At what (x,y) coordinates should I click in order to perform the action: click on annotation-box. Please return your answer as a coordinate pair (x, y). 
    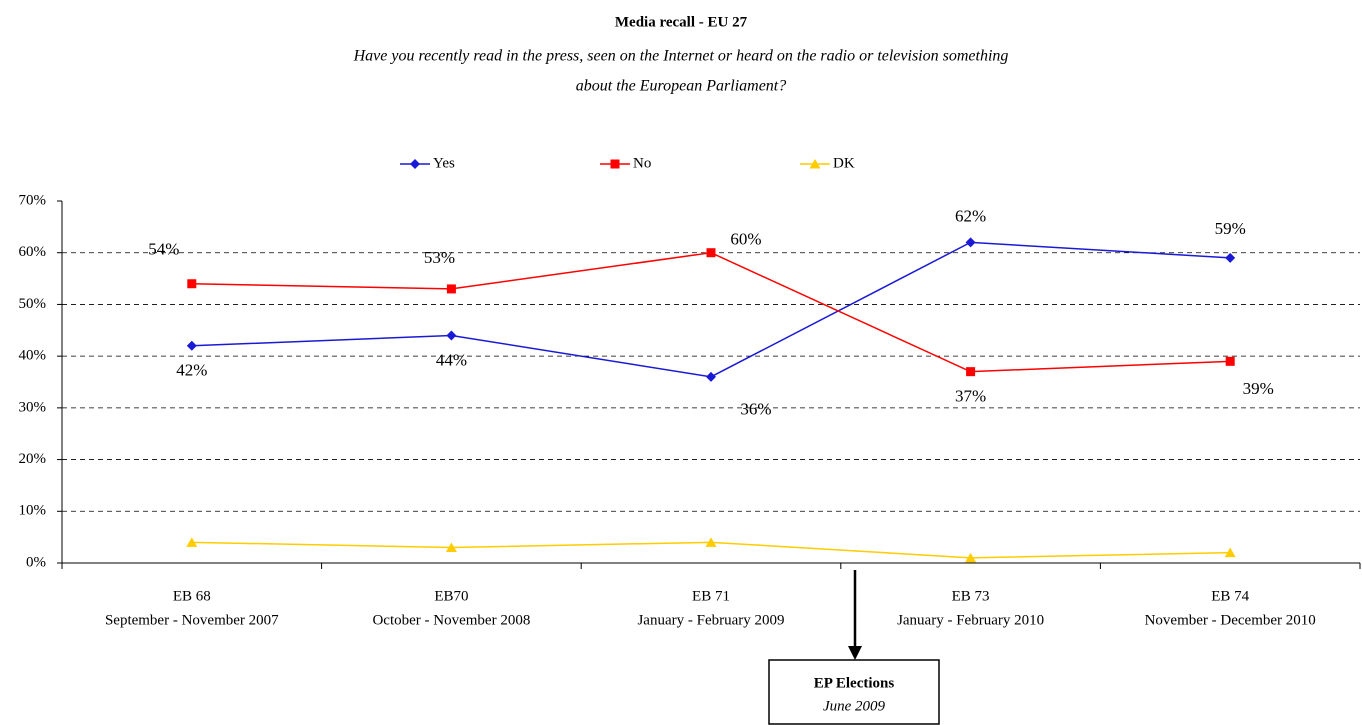
    Looking at the image, I should click on (854, 692).